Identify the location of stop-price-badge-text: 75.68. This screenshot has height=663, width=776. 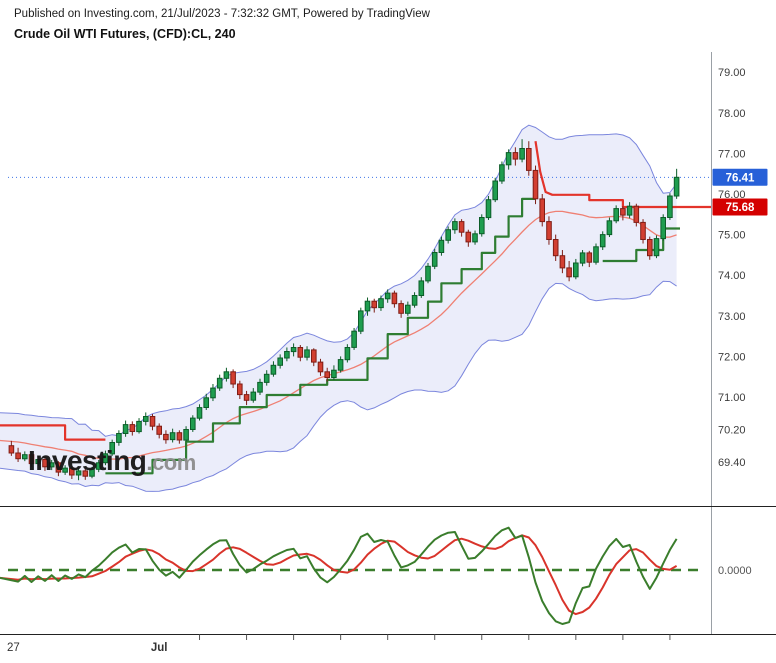
(740, 208).